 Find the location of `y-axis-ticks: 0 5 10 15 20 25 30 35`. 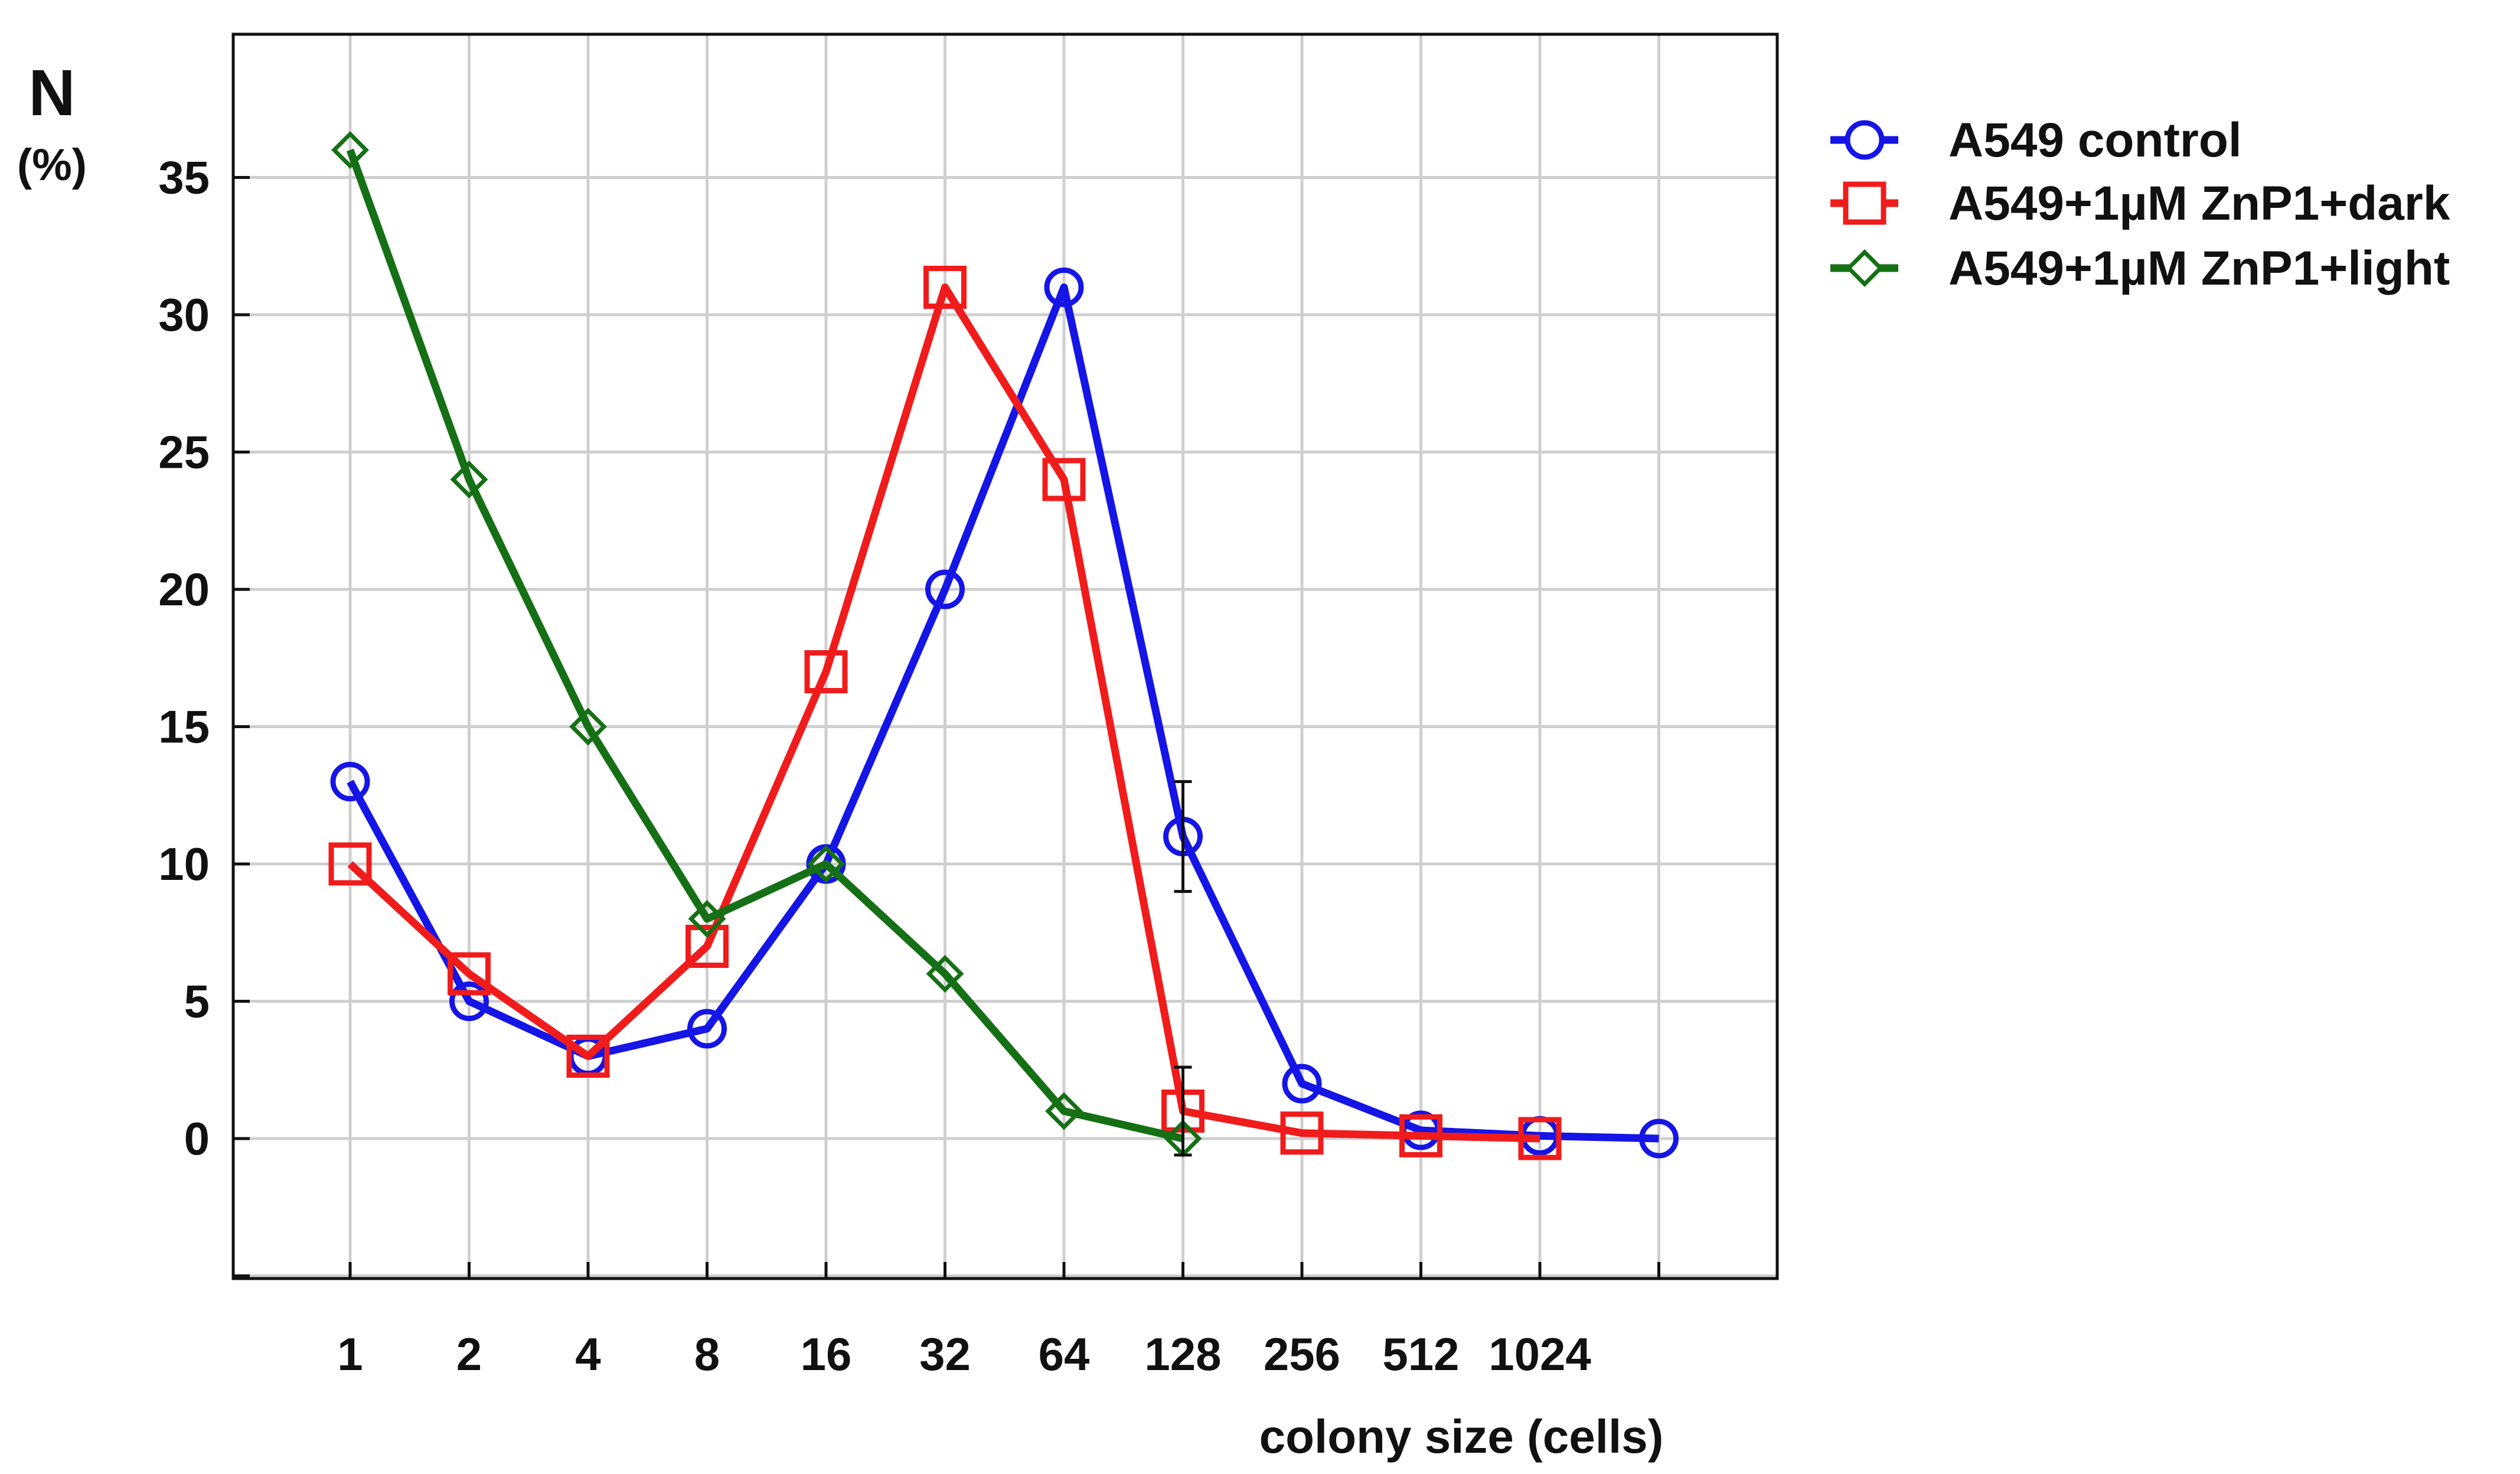

y-axis-ticks: 0 5 10 15 20 25 30 35 is located at coordinates (204, 714).